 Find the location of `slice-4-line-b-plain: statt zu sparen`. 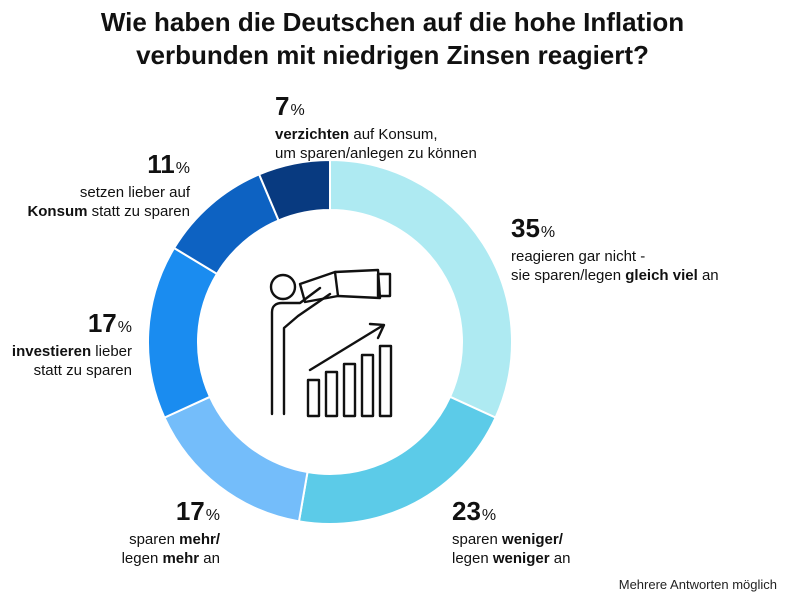

slice-4-line-b-plain: statt zu sparen is located at coordinates (138, 211).